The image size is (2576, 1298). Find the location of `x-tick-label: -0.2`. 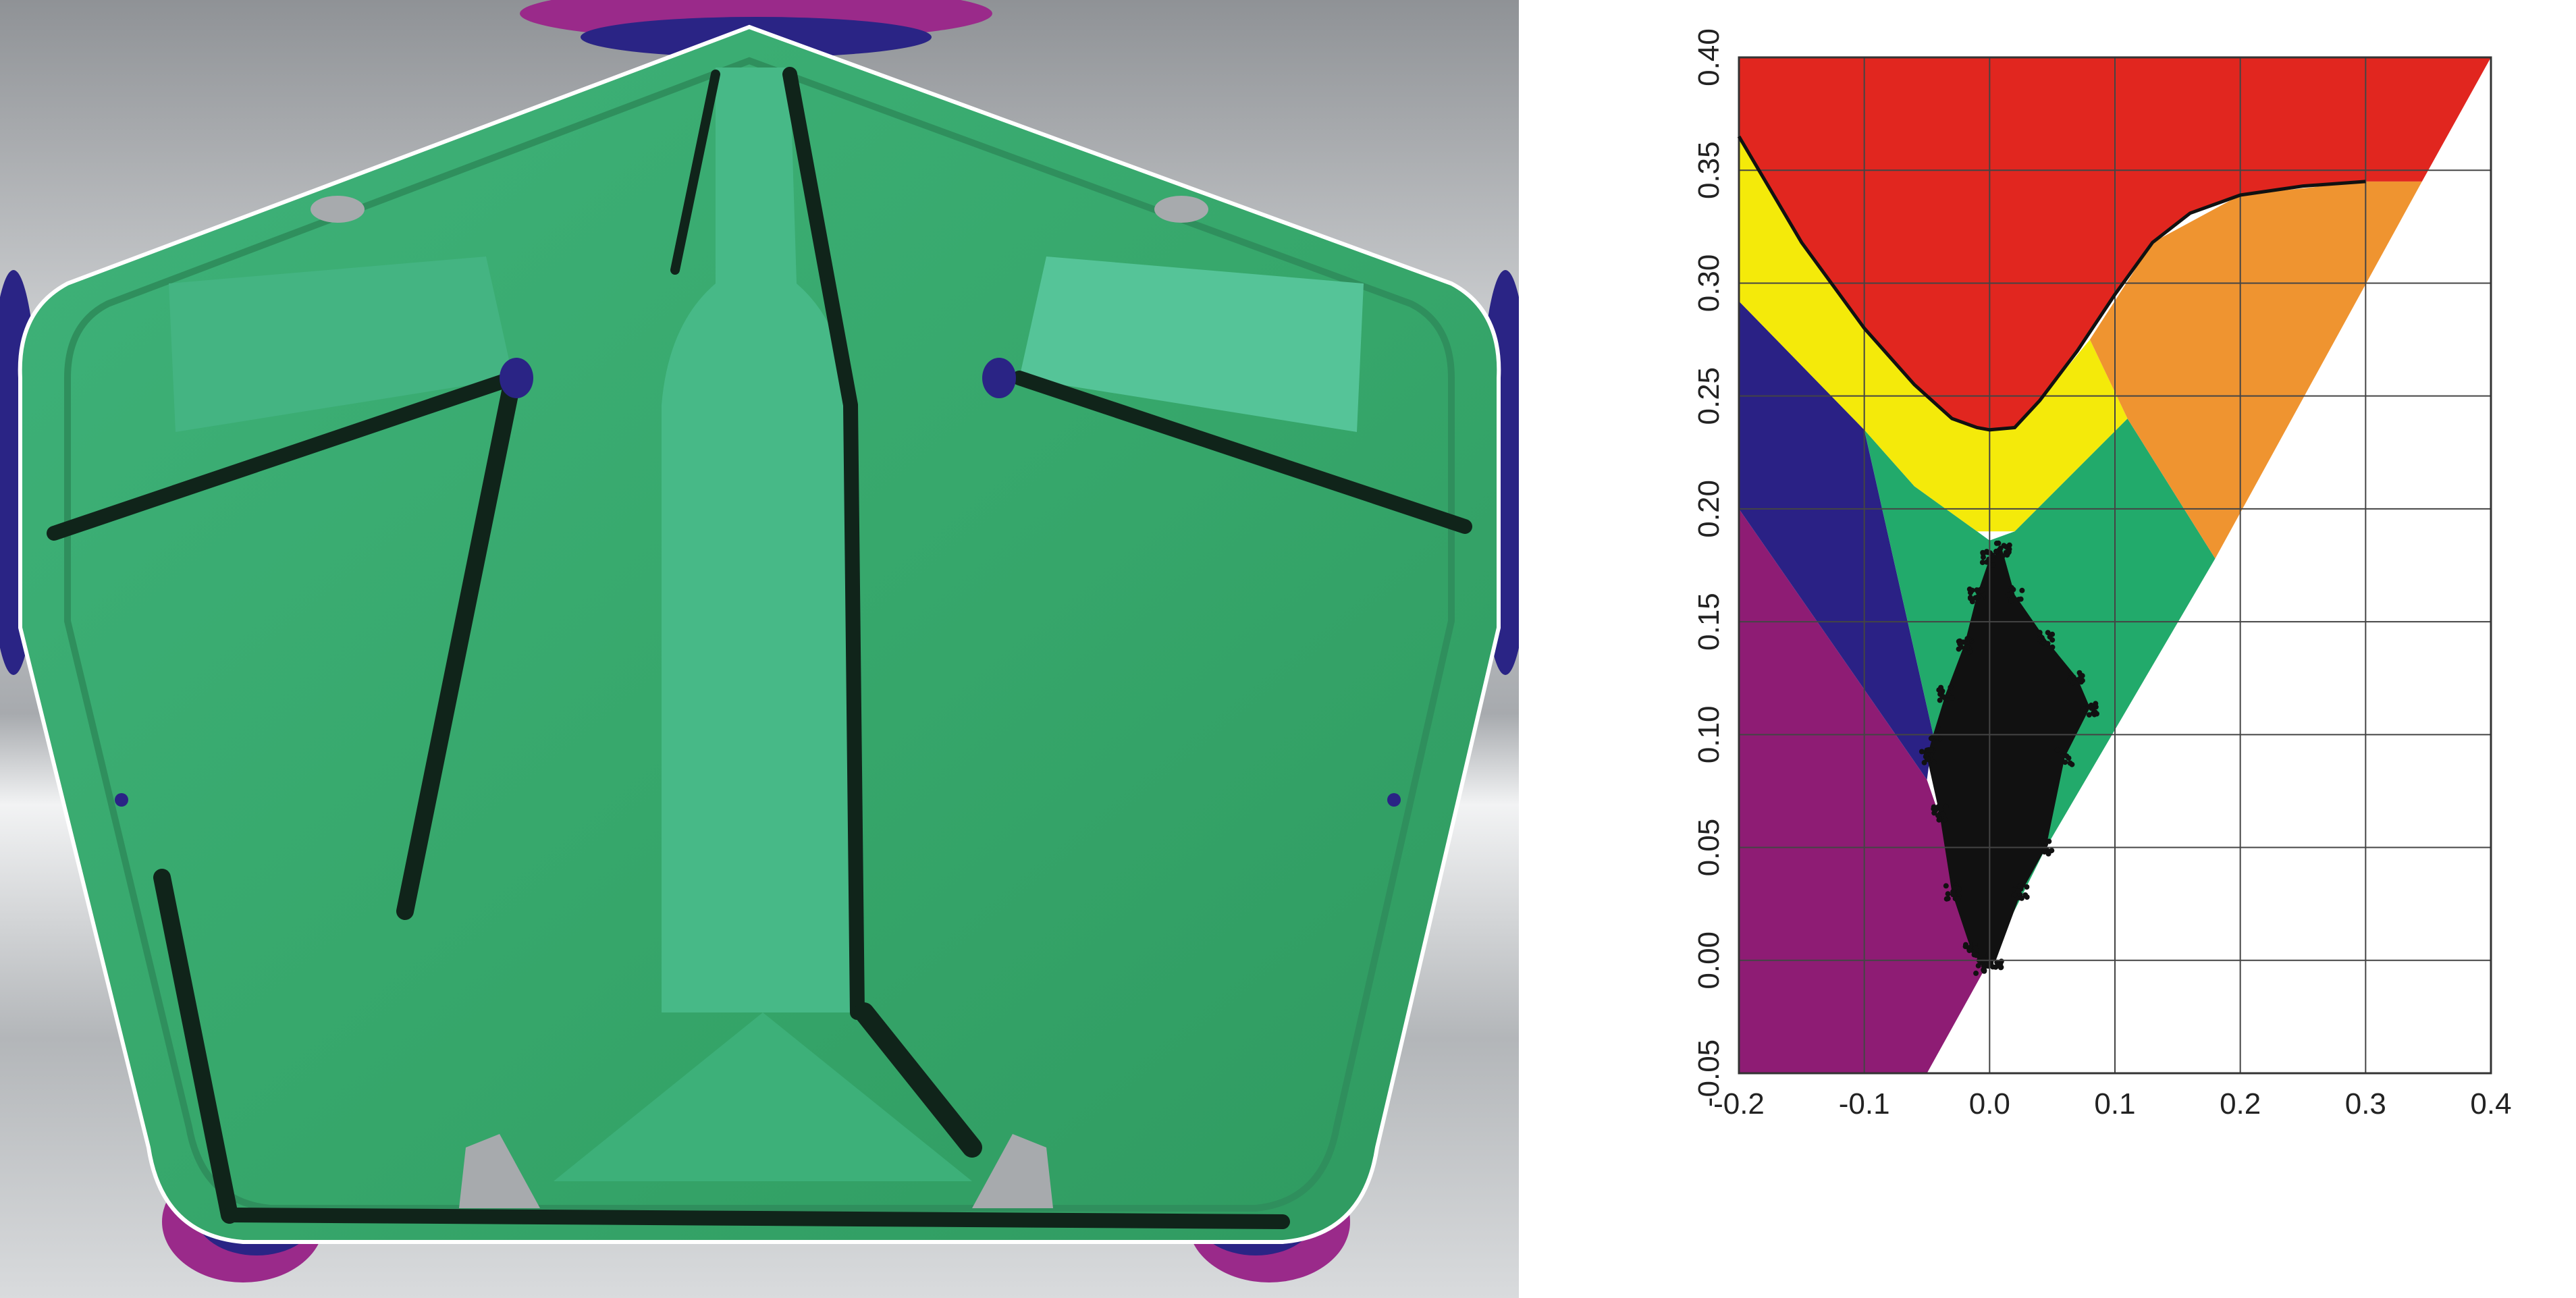

x-tick-label: -0.2 is located at coordinates (1739, 1103).